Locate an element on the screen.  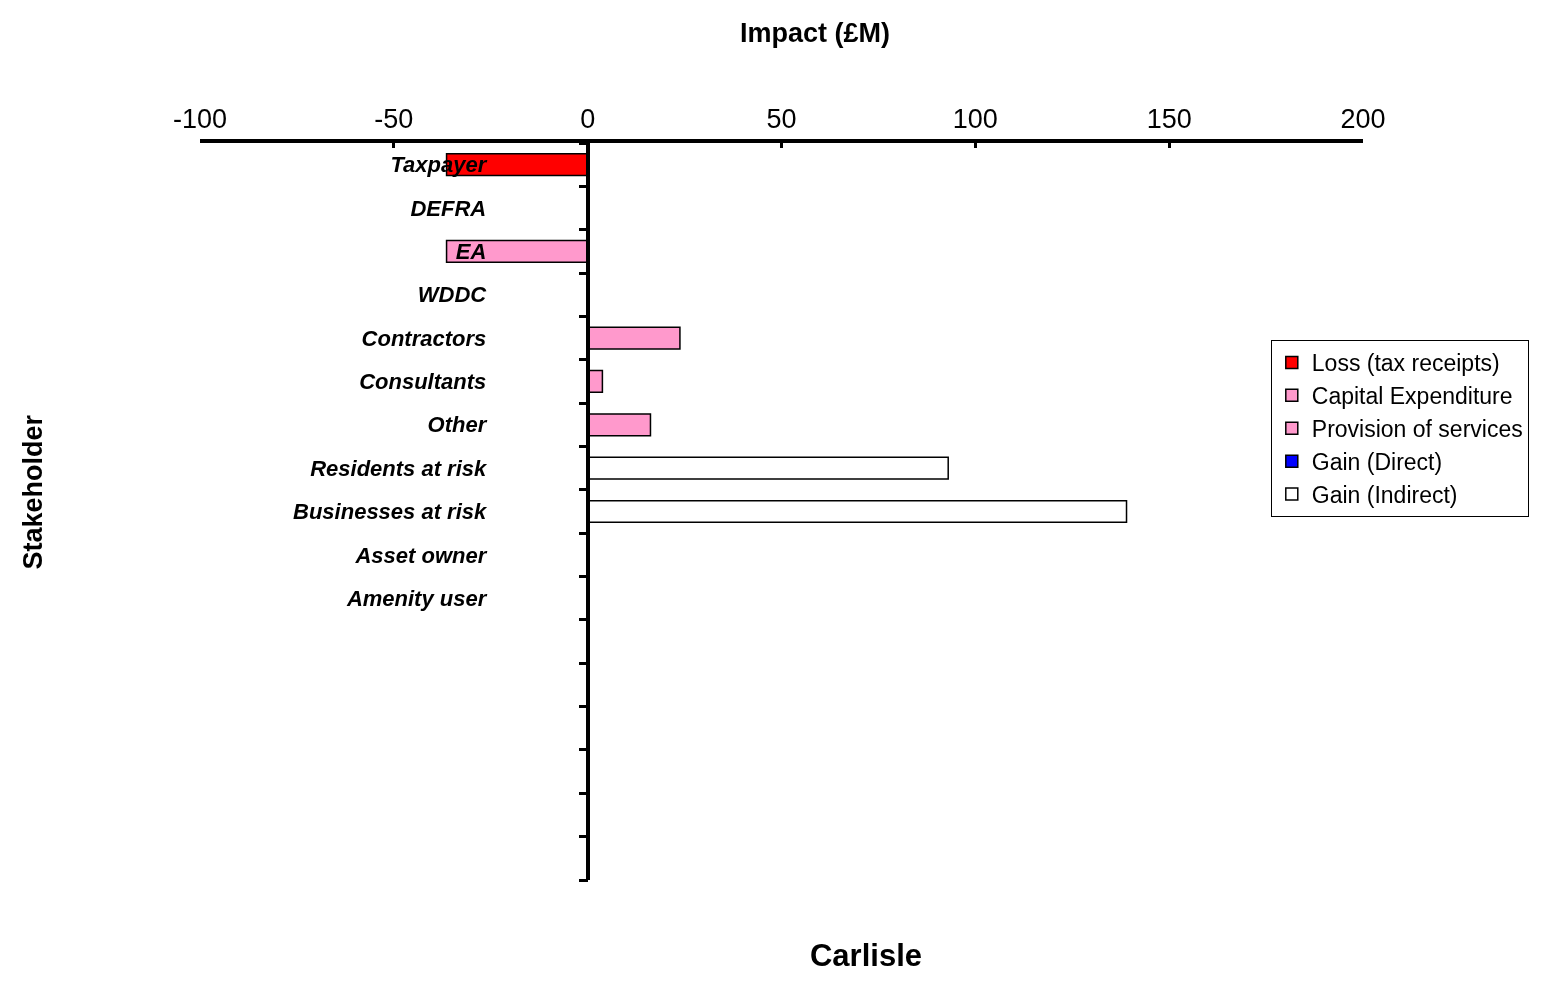
text: Carlisle is located at coordinates (866, 955).